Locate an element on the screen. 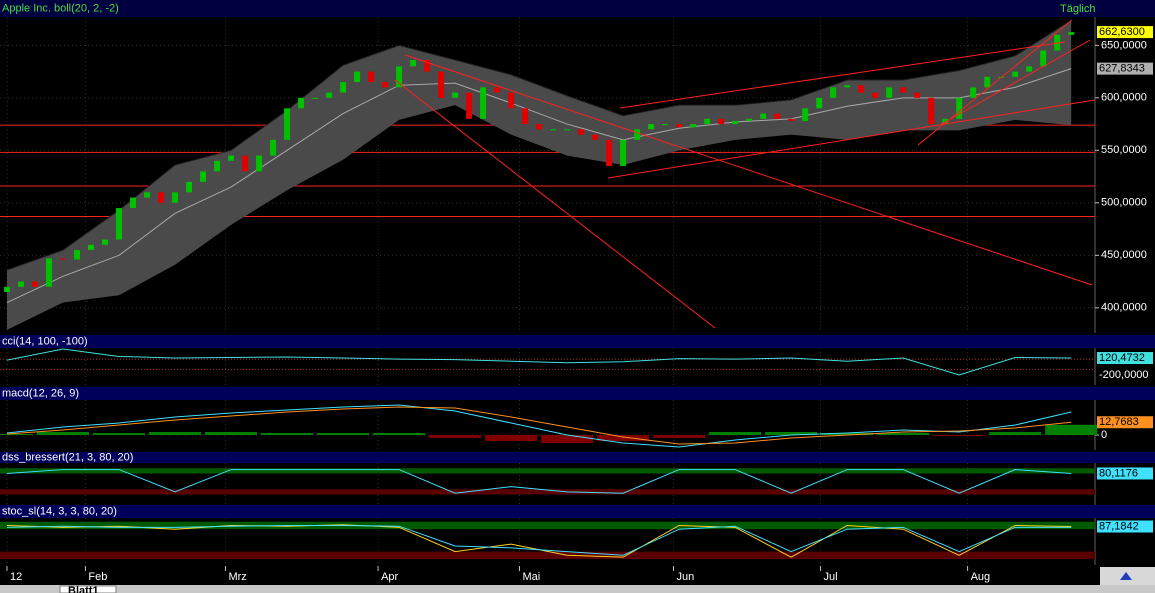  sheet-bar is located at coordinates (577, 589).